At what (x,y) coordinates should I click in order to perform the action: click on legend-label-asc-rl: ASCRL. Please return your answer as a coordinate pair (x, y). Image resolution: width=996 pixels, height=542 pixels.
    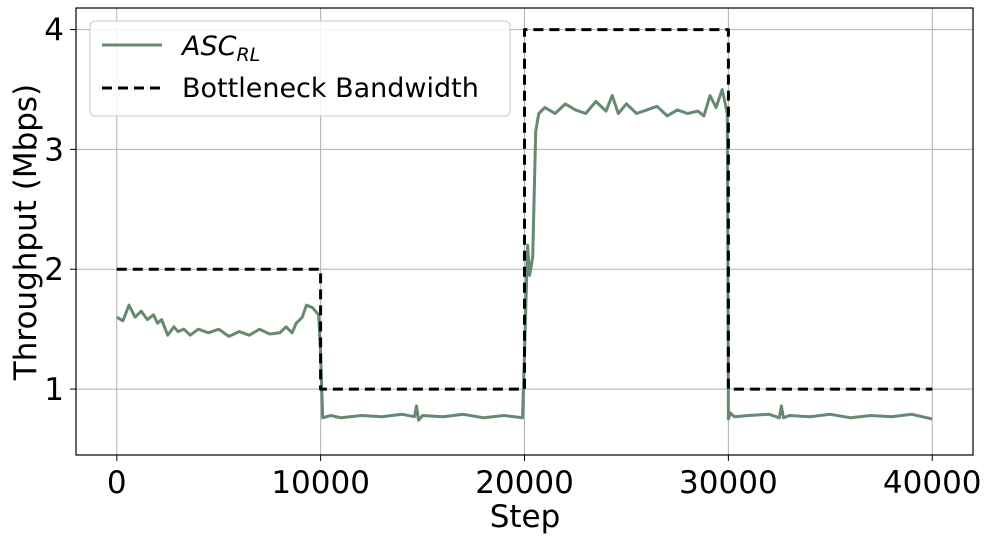
    Looking at the image, I should click on (220, 48).